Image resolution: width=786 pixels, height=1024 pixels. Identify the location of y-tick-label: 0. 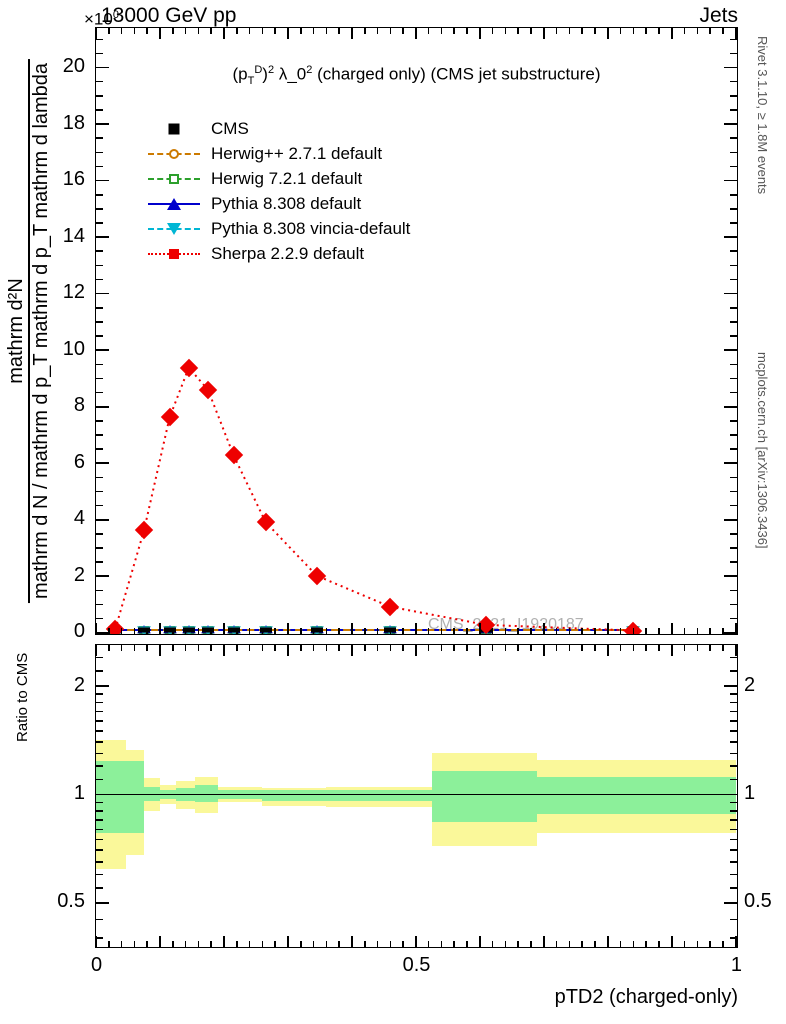
(79, 631).